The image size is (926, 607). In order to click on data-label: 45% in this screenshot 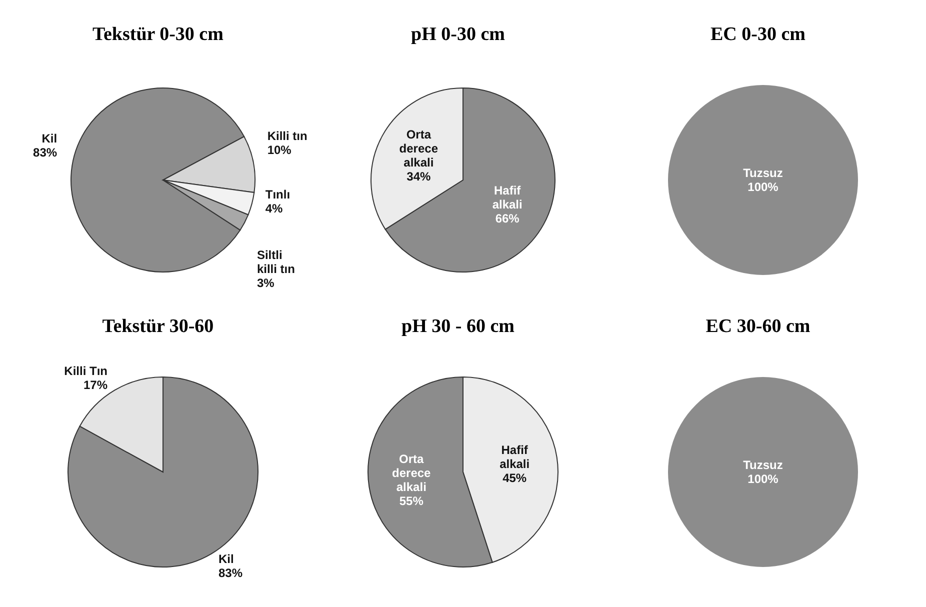, I will do `click(514, 477)`.